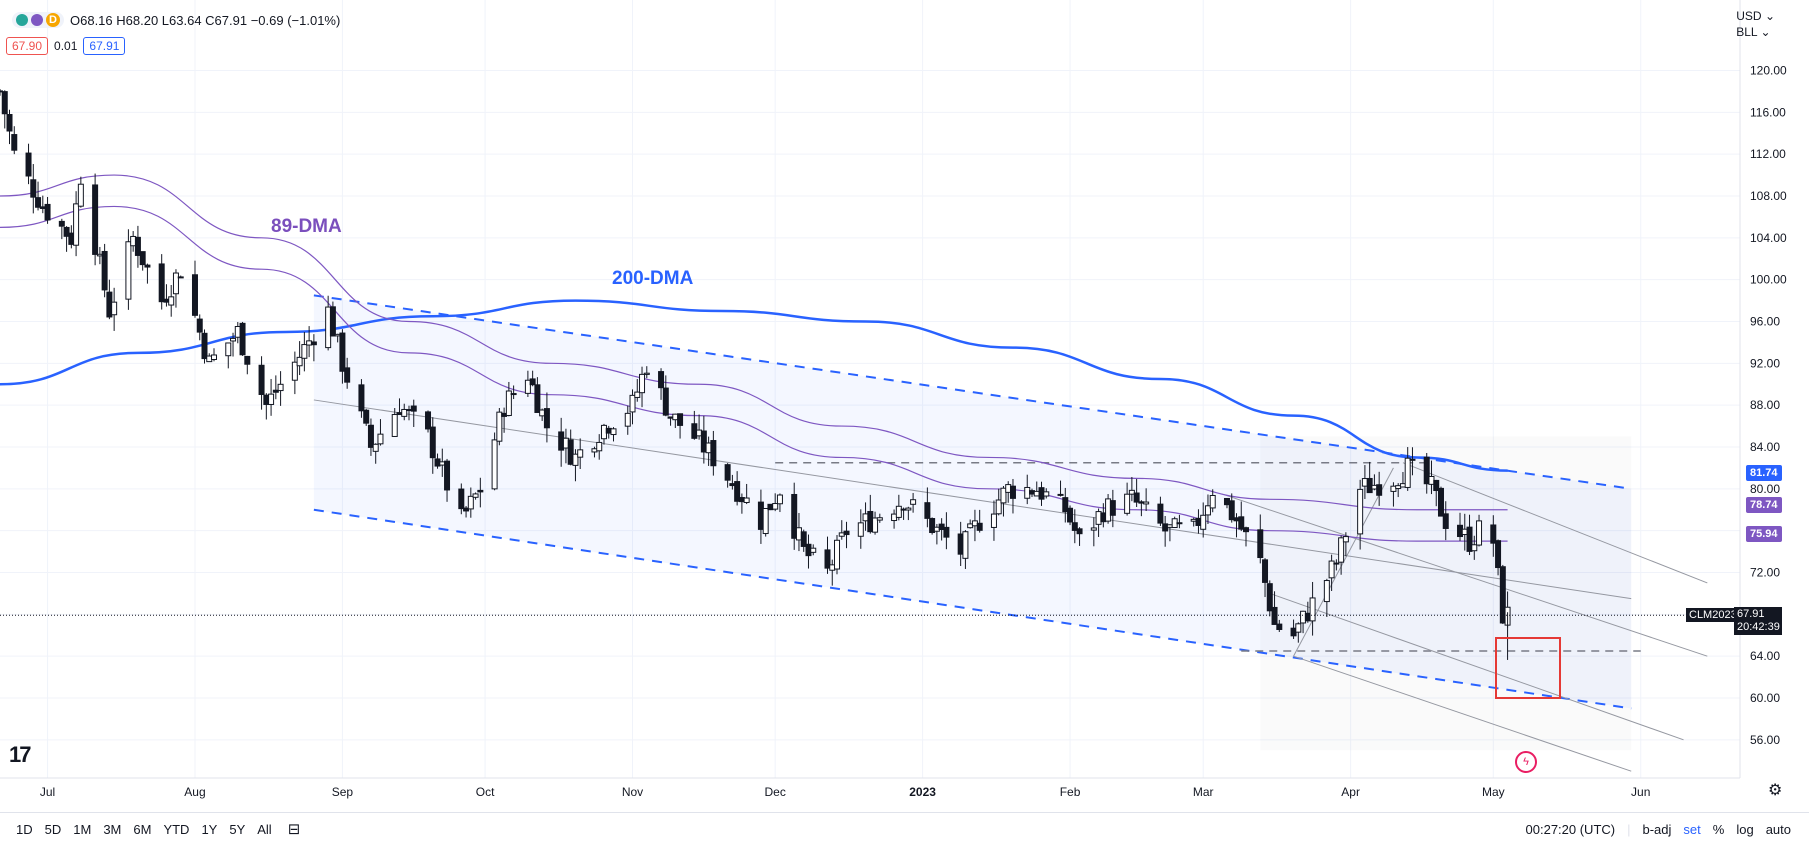  What do you see at coordinates (1765, 322) in the screenshot?
I see `y-tick-label: 96.00` at bounding box center [1765, 322].